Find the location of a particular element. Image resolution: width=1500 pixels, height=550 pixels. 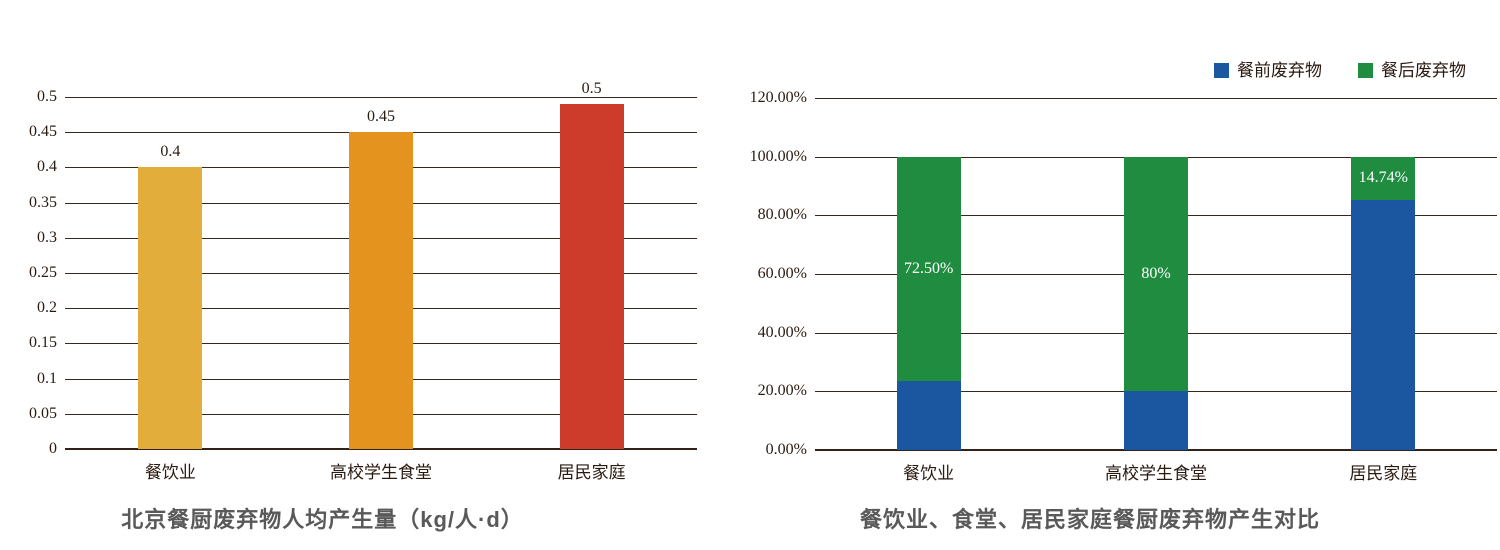

bar-高校学生食堂 is located at coordinates (381, 290).